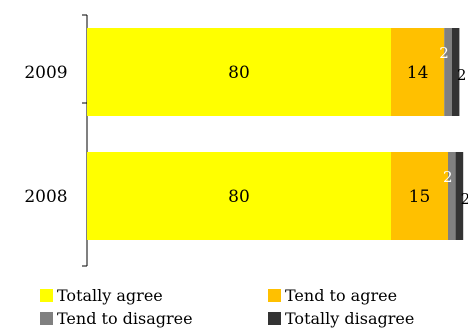 This screenshot has height=333, width=468. Describe the element at coordinates (448, 177) in the screenshot. I see `data-label-tend-to-disagree-2008: 2` at that location.